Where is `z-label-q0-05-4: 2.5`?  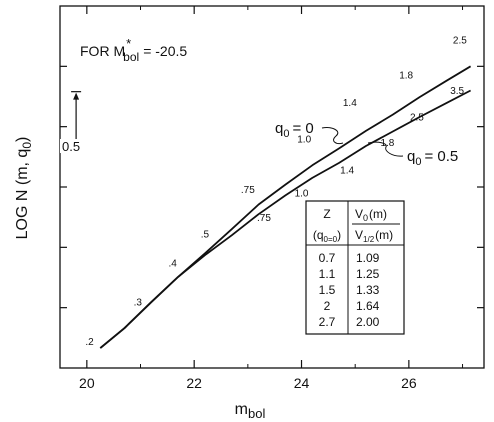 z-label-q0-05-4: 2.5 is located at coordinates (417, 118).